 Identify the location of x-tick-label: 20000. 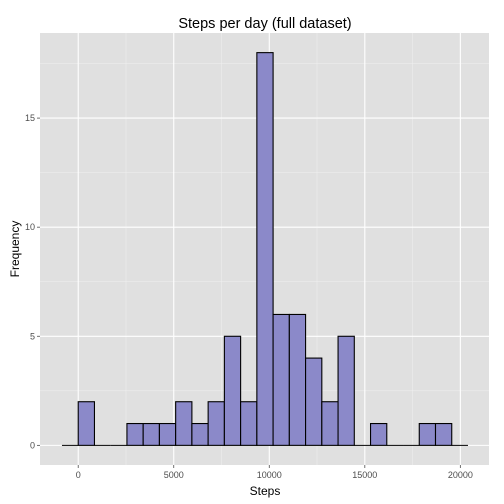
(460, 475).